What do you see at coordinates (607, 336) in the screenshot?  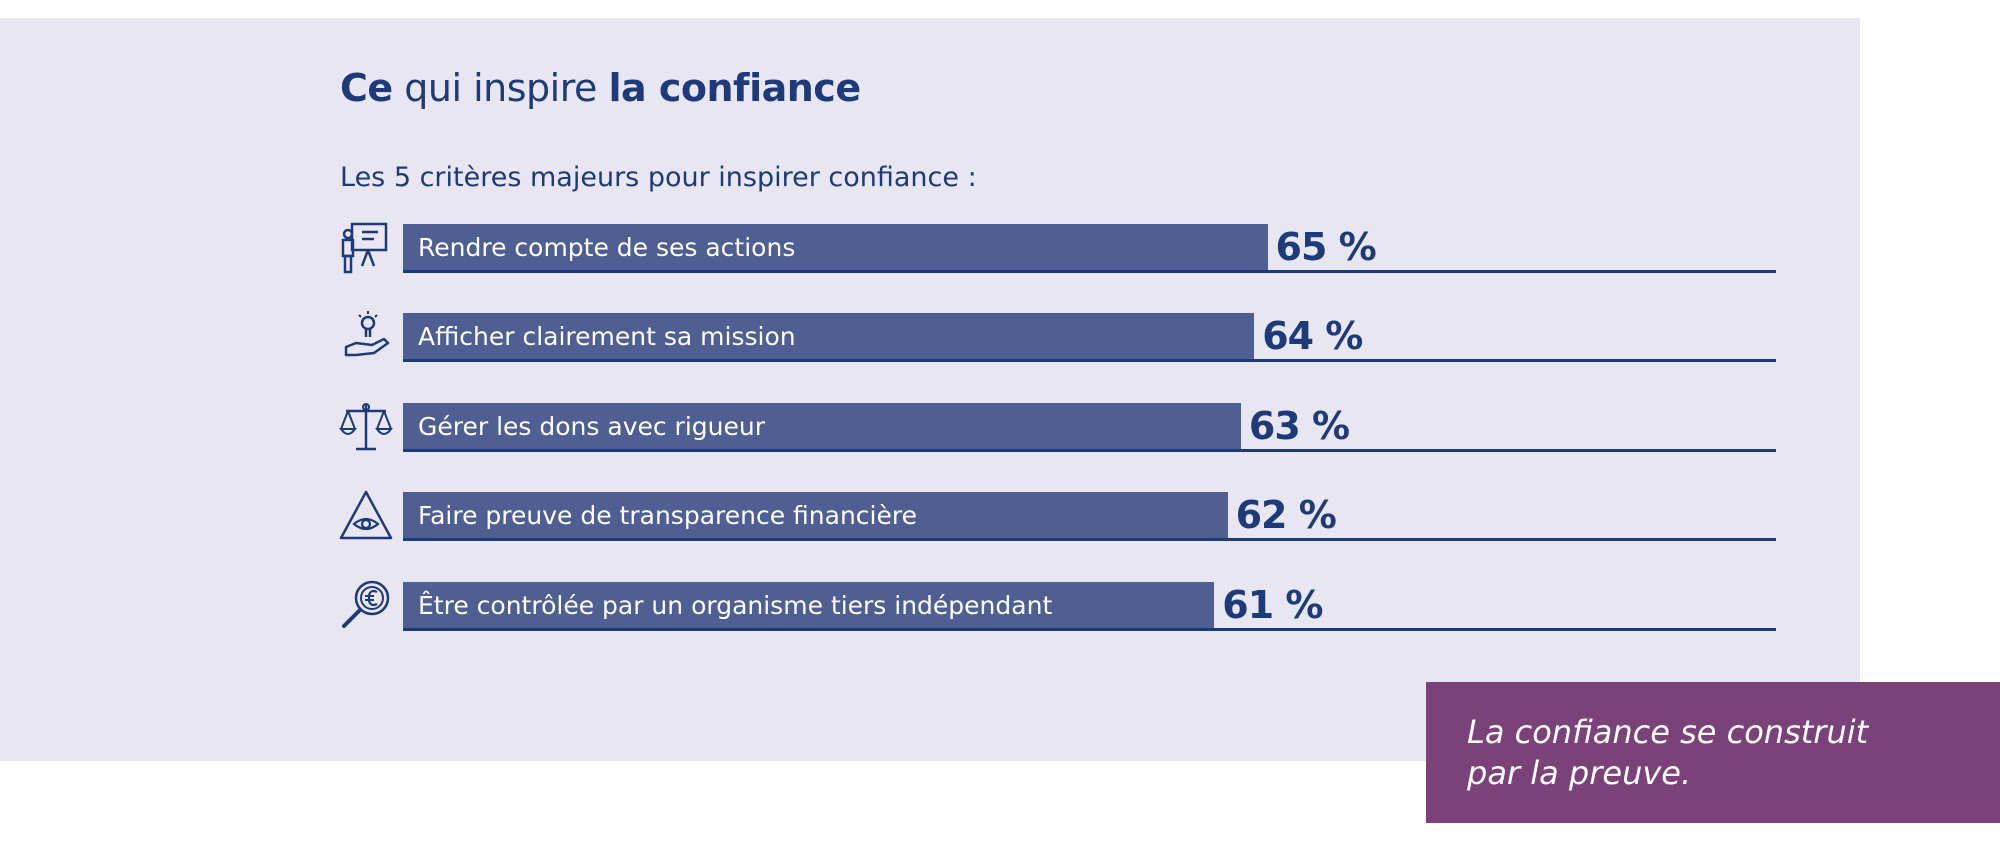 I see `bar-category-label: Afficher clairement sa mission` at bounding box center [607, 336].